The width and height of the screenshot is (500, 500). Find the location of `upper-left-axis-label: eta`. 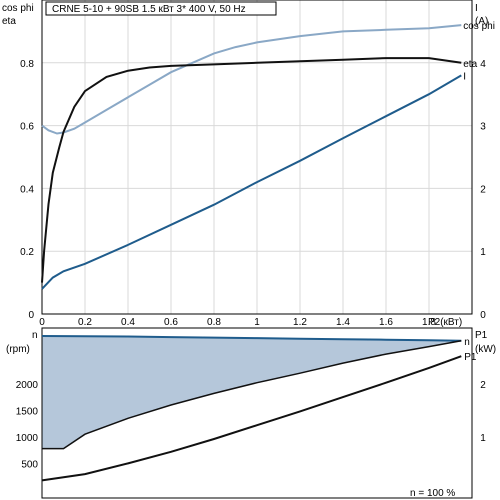

upper-left-axis-label: eta is located at coordinates (9, 21).